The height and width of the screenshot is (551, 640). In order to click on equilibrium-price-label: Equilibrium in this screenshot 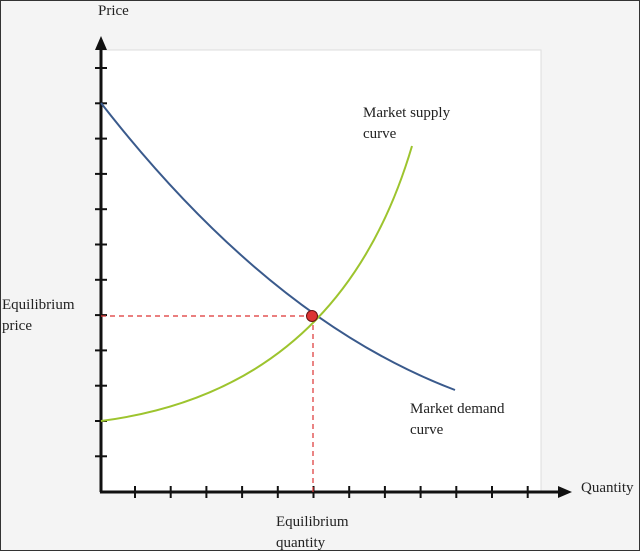, I will do `click(38, 305)`.